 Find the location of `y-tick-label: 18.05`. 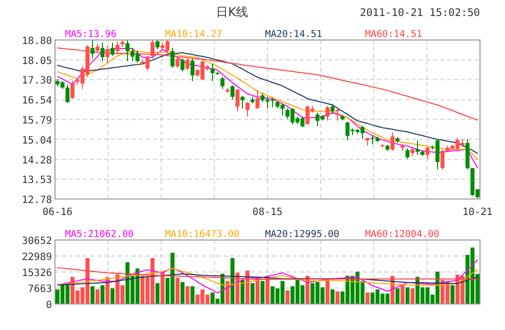

y-tick-label: 18.05 is located at coordinates (37, 61).